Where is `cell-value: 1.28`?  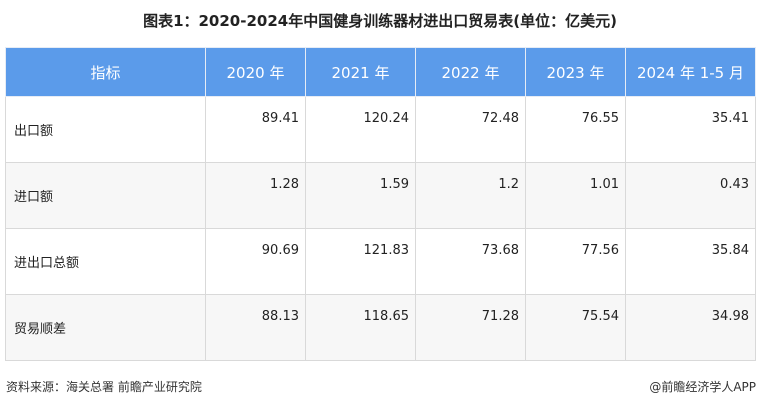
cell-value: 1.28 is located at coordinates (255, 195).